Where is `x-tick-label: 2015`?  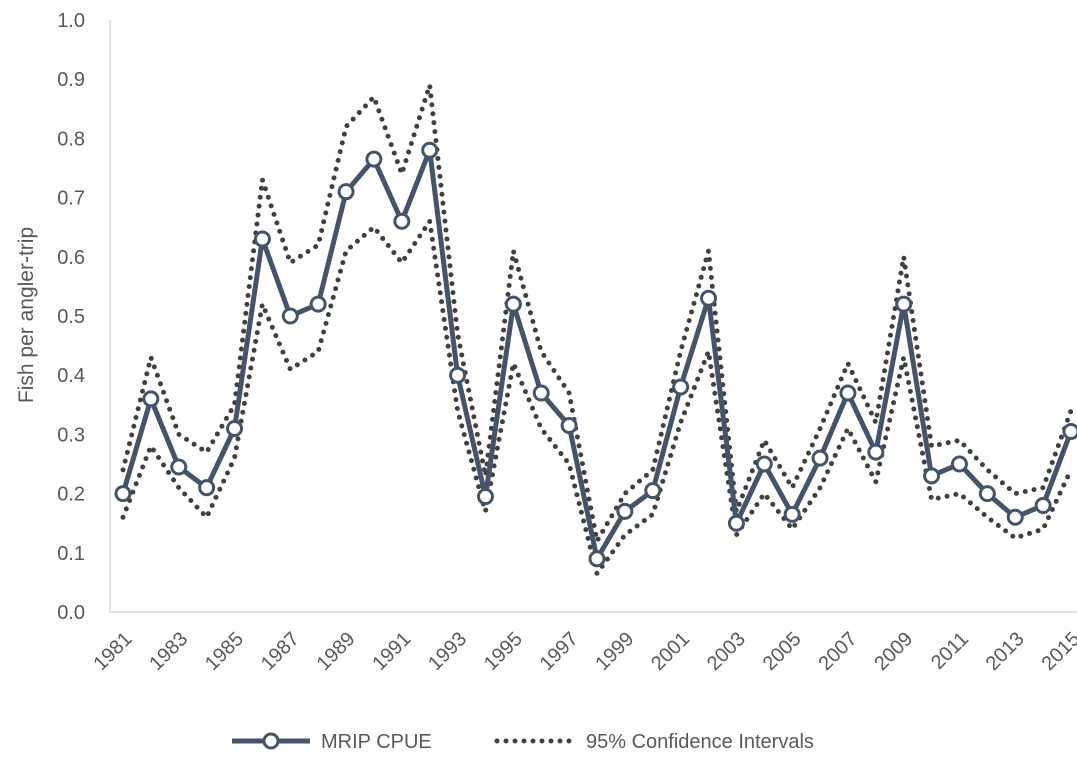 x-tick-label: 2015 is located at coordinates (1057, 651).